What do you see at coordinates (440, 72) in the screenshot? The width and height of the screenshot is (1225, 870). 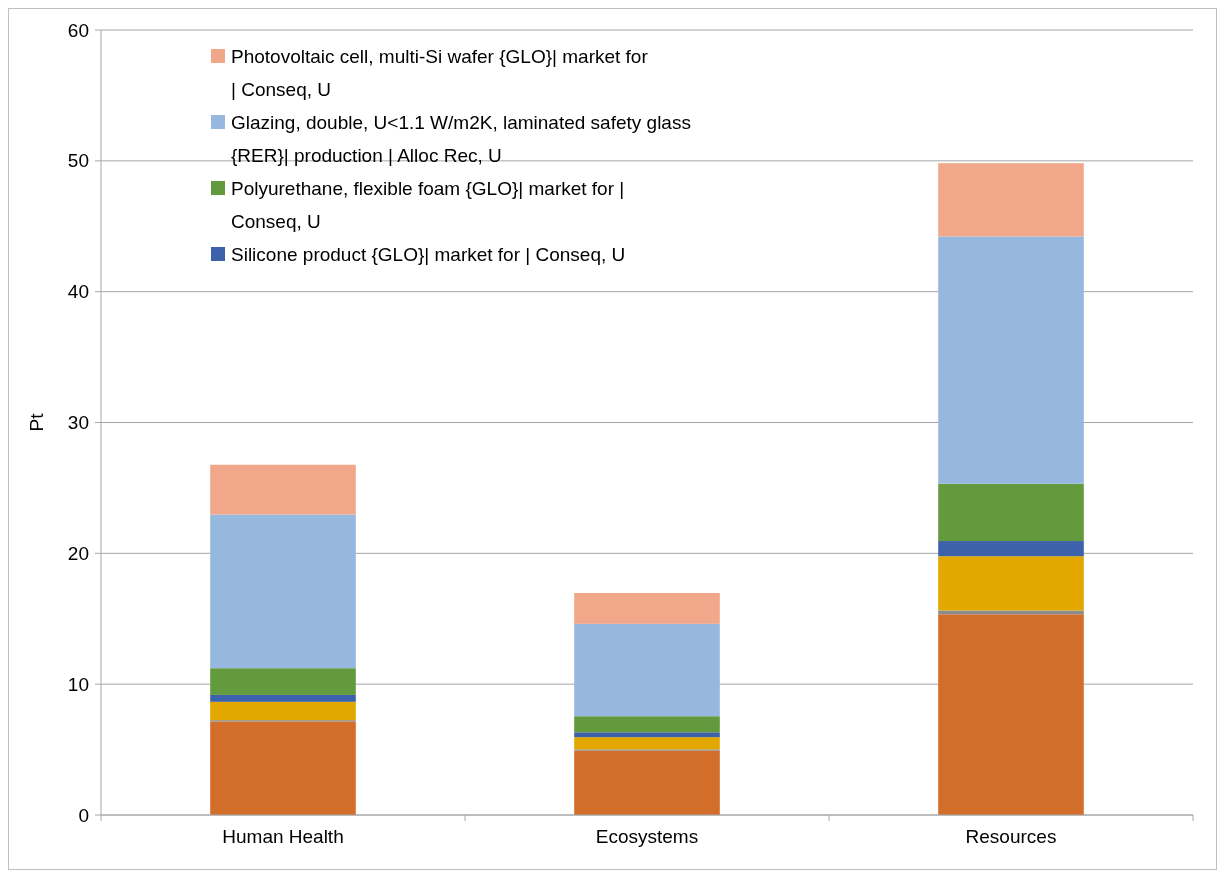 I see `legend-label: Photovoltaic cell, multi-Si wafer {GLO}| market for | Conseq, U` at bounding box center [440, 72].